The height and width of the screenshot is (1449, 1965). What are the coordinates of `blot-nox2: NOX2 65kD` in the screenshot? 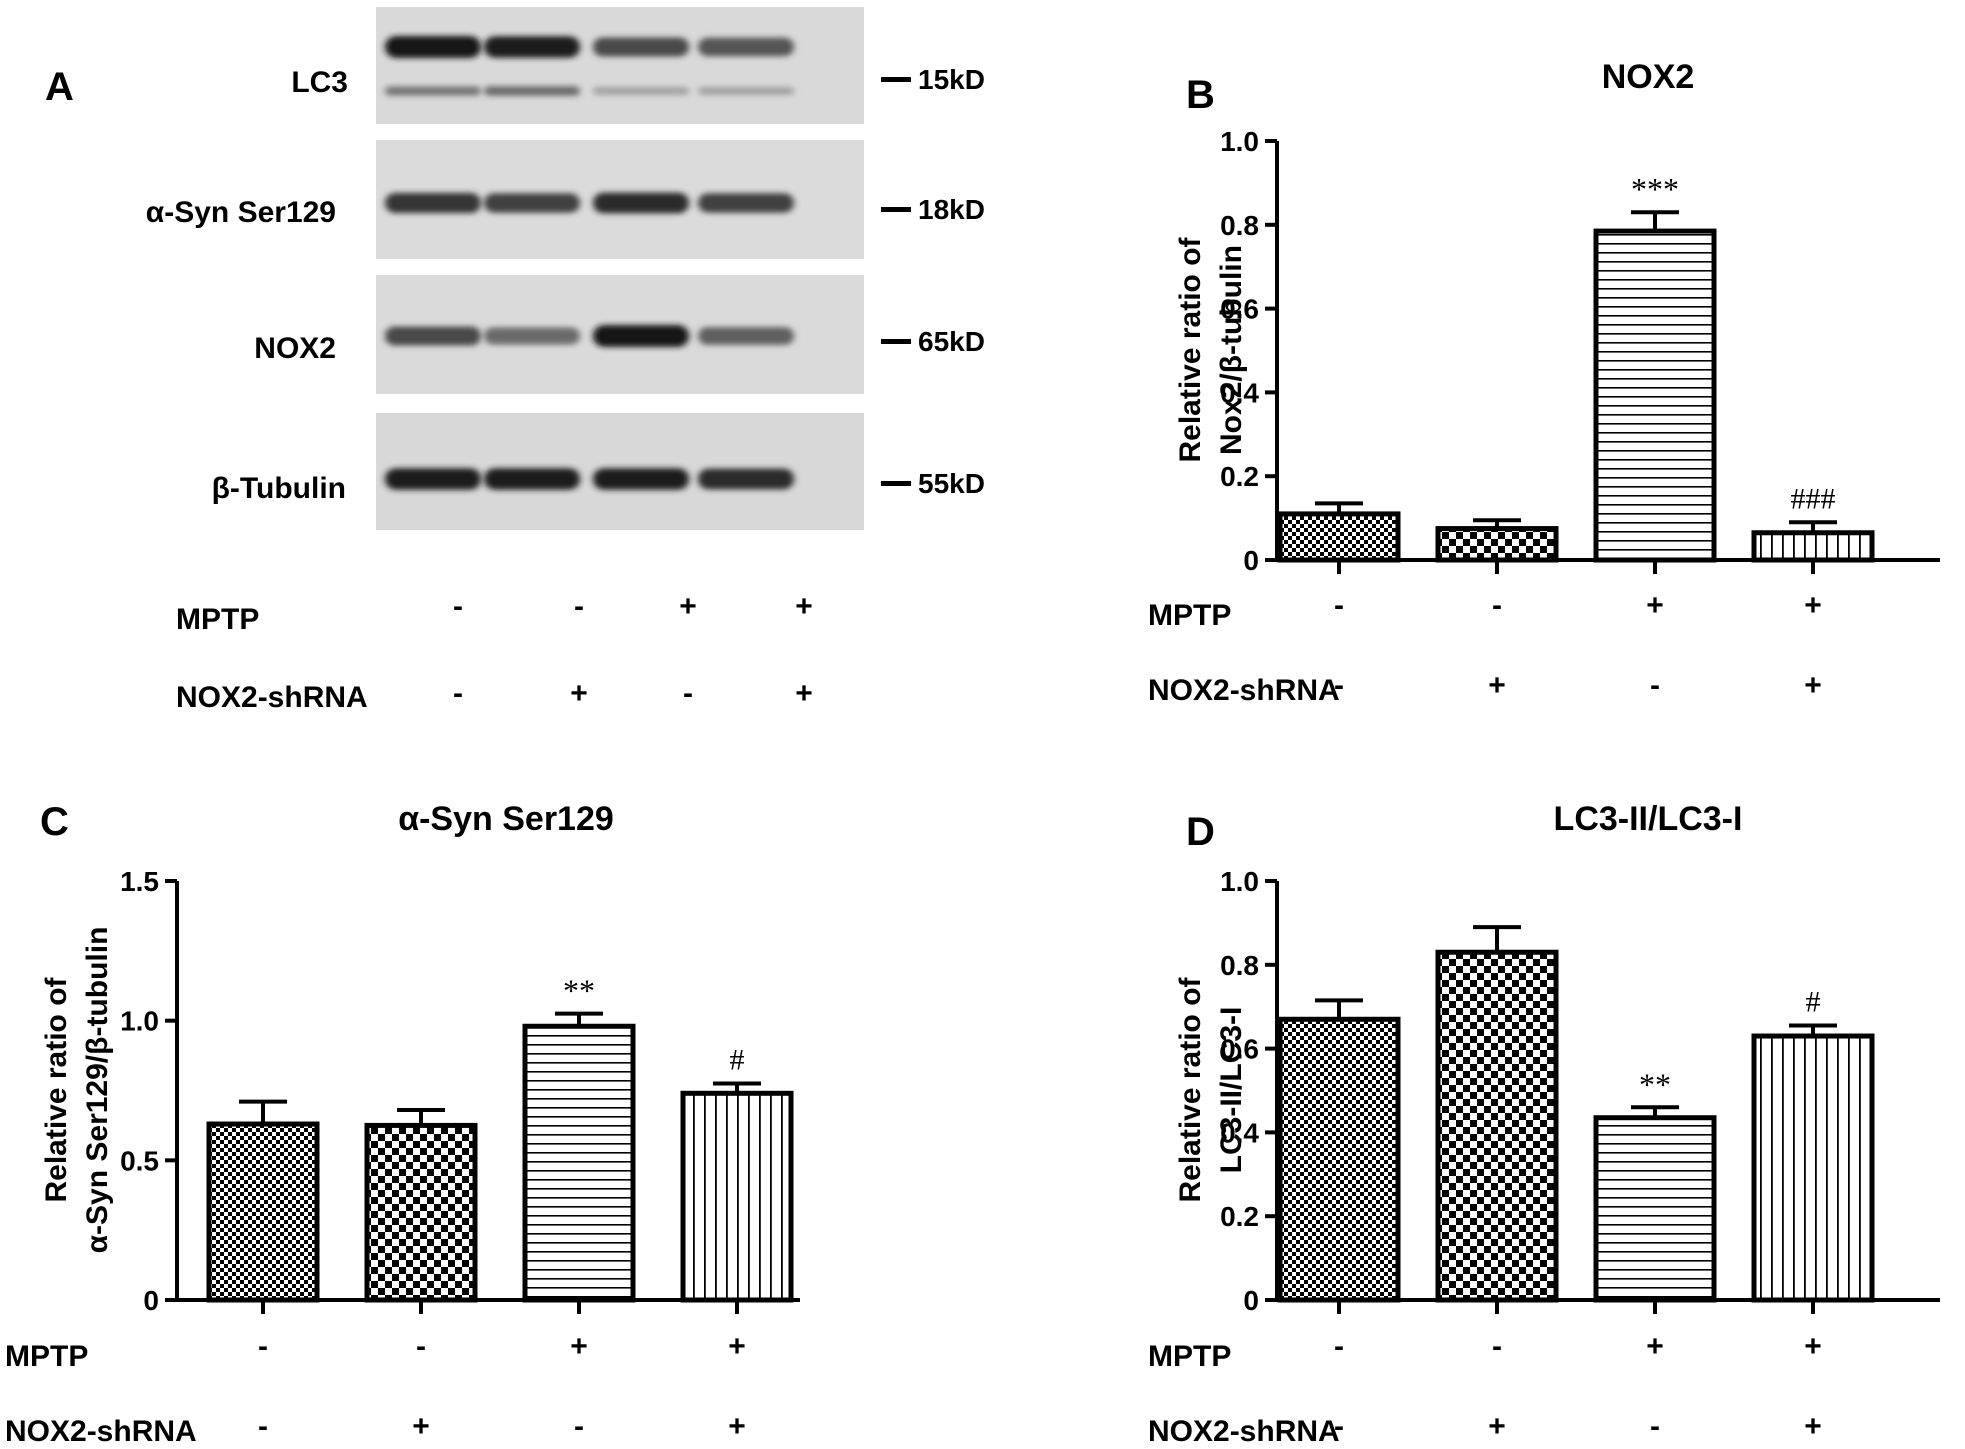 It's located at (619, 334).